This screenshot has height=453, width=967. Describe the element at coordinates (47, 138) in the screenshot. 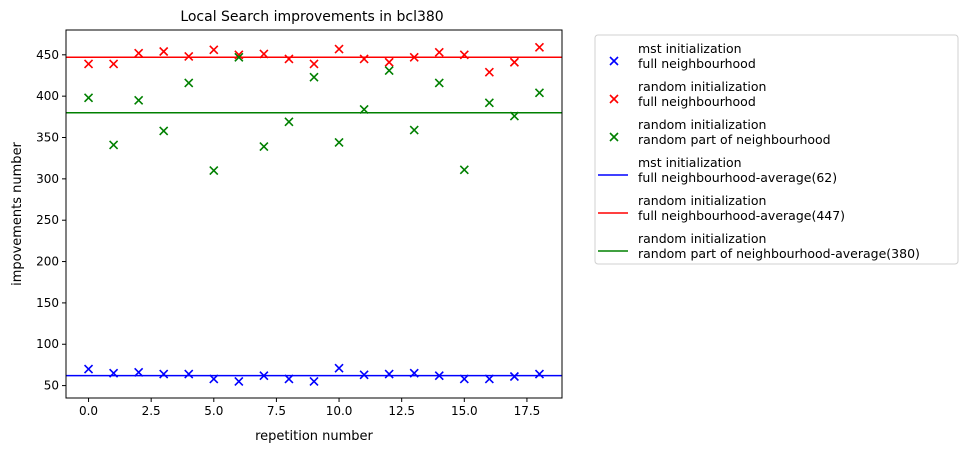

I see `y-tick-label-6: 350` at that location.